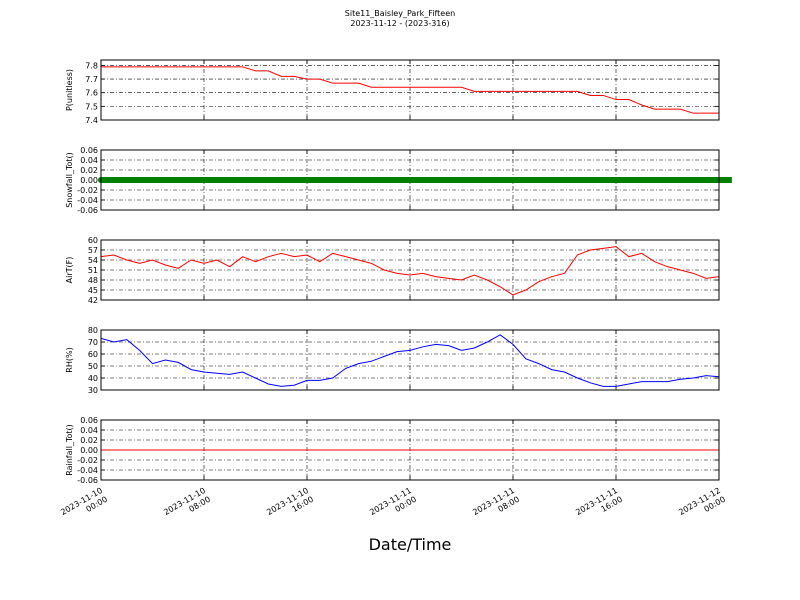 This screenshot has width=800, height=600. Describe the element at coordinates (93, 300) in the screenshot. I see `y-tick-label: 42` at that location.